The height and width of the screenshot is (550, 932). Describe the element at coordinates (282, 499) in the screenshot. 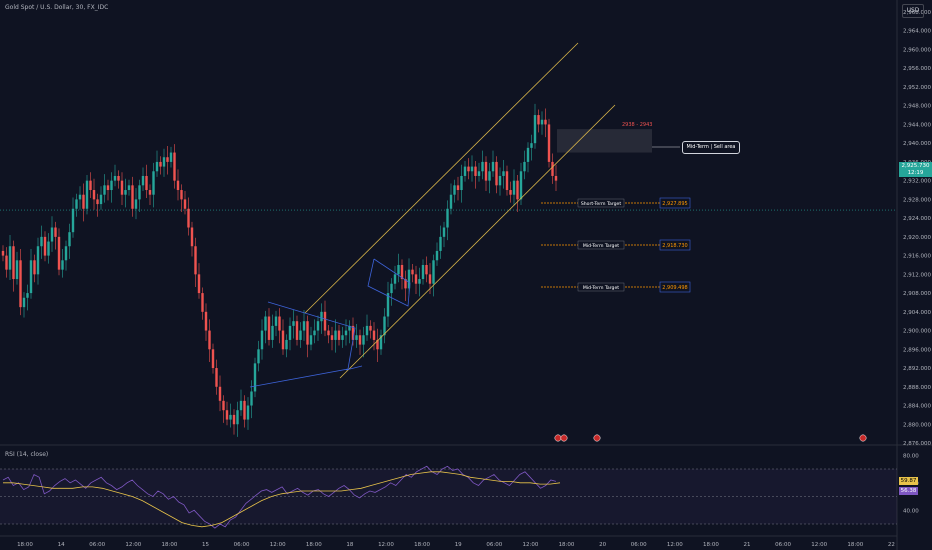

I see `rsi-ma-line` at that location.